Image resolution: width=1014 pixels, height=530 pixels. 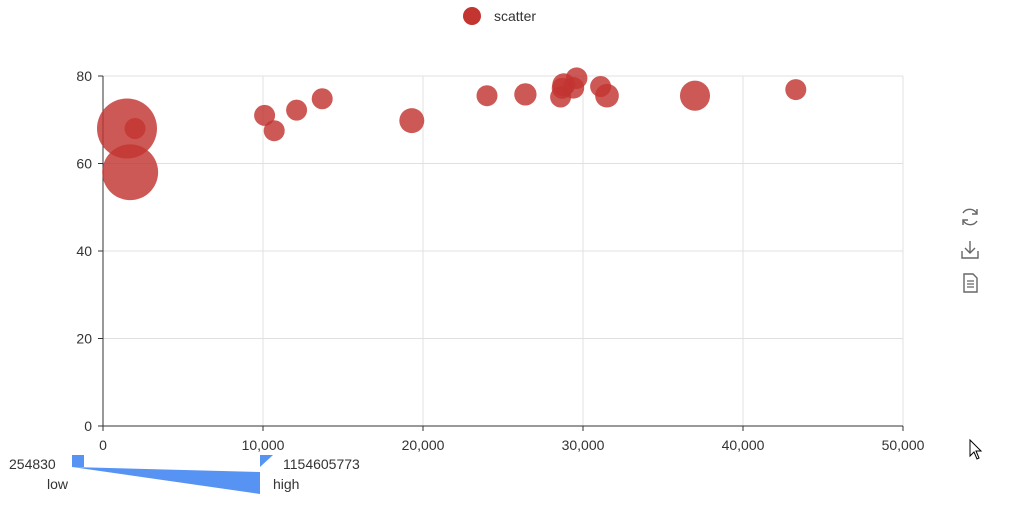 What do you see at coordinates (472, 16) in the screenshot?
I see `legend-marker` at bounding box center [472, 16].